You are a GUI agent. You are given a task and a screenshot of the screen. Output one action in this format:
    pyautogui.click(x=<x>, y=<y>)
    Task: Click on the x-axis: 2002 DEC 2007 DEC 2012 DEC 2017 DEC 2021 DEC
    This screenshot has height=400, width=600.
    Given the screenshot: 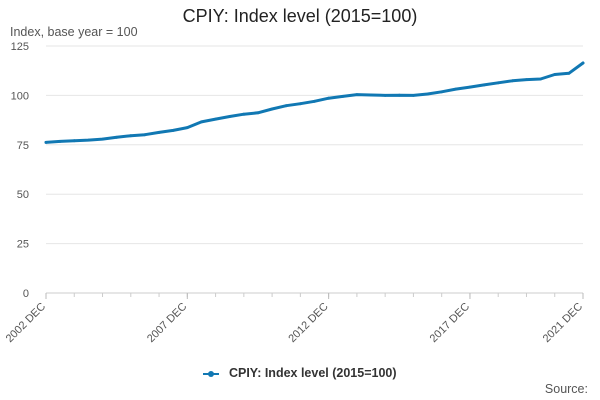 What is the action you would take?
    pyautogui.click(x=294, y=318)
    